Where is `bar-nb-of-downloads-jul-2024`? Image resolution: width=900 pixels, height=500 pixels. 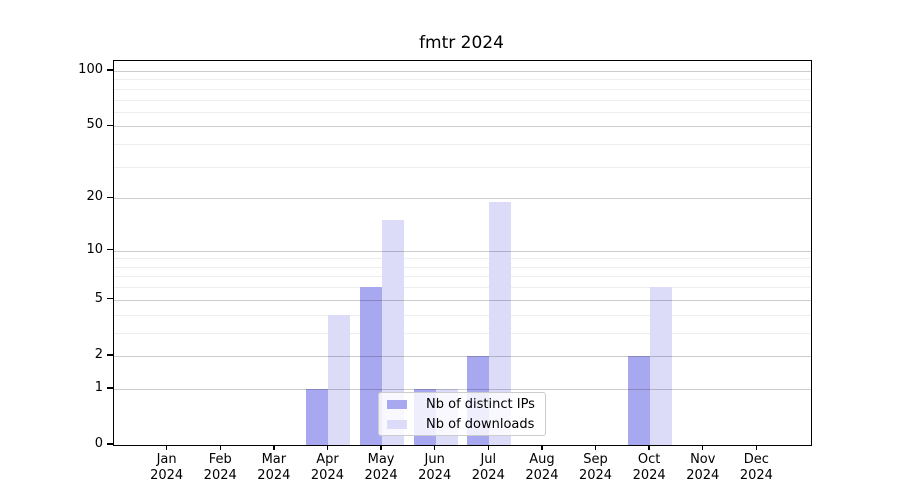
bar-nb-of-downloads-jul-2024 is located at coordinates (500, 323).